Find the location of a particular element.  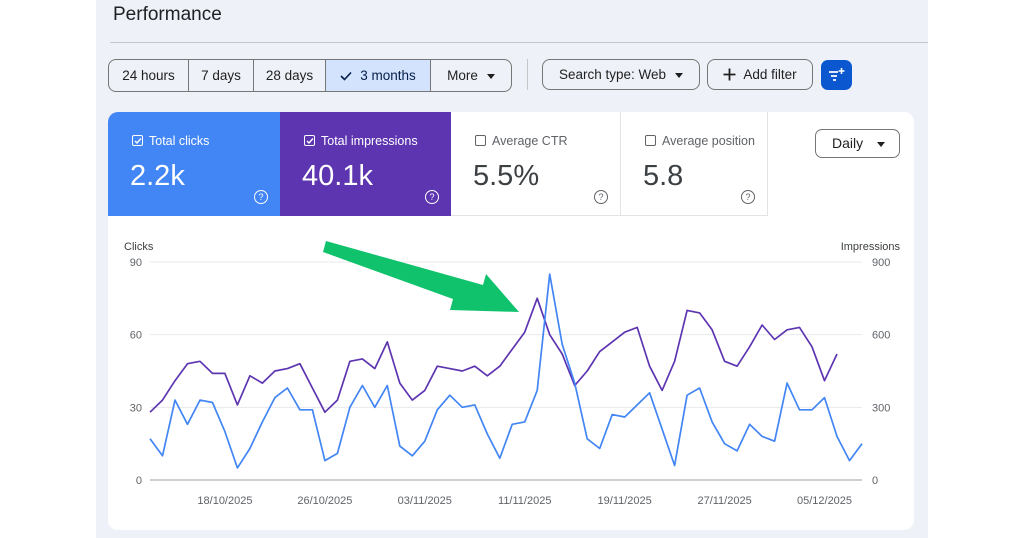

metric-value: 5.5% is located at coordinates (506, 176).